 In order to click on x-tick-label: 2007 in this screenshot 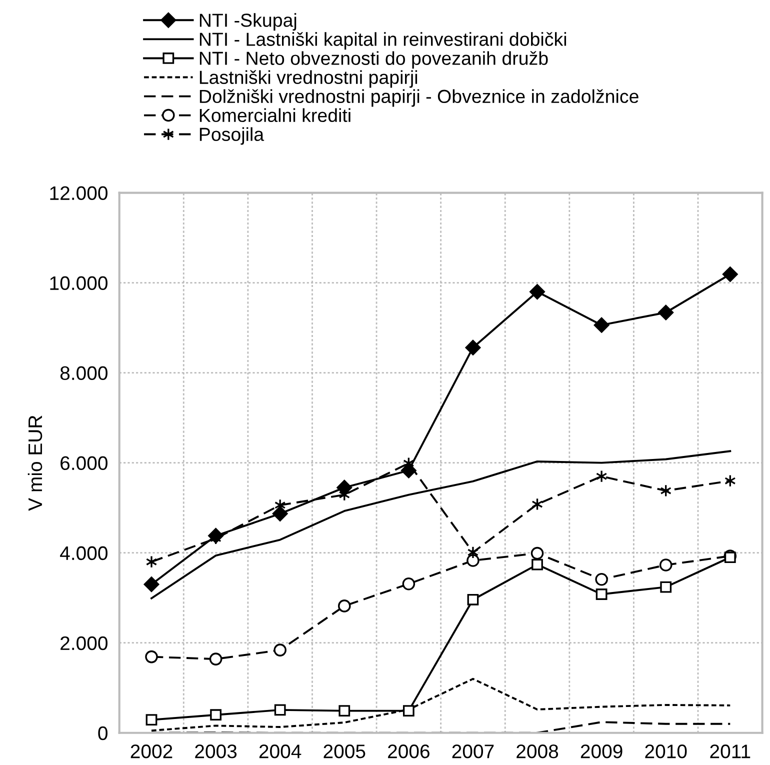, I will do `click(473, 751)`.